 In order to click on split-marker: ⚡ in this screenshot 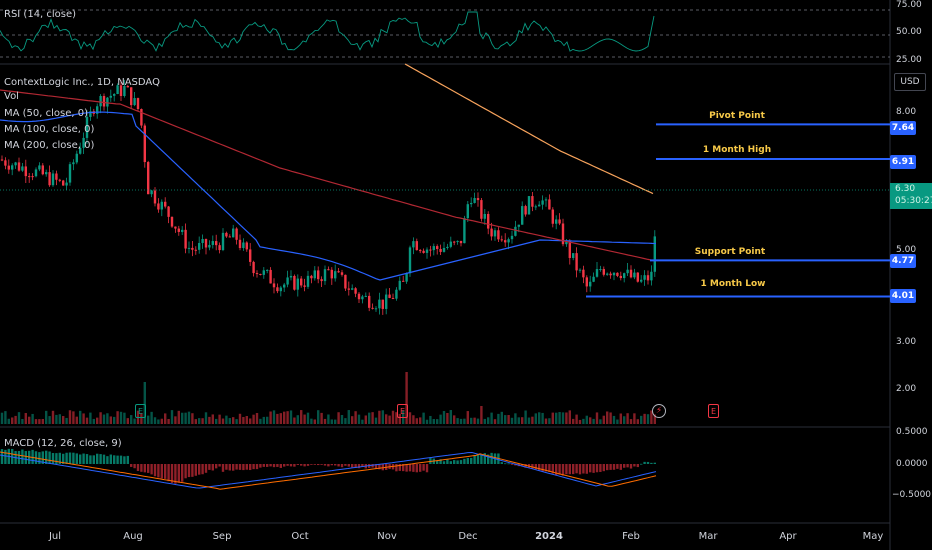, I will do `click(659, 411)`.